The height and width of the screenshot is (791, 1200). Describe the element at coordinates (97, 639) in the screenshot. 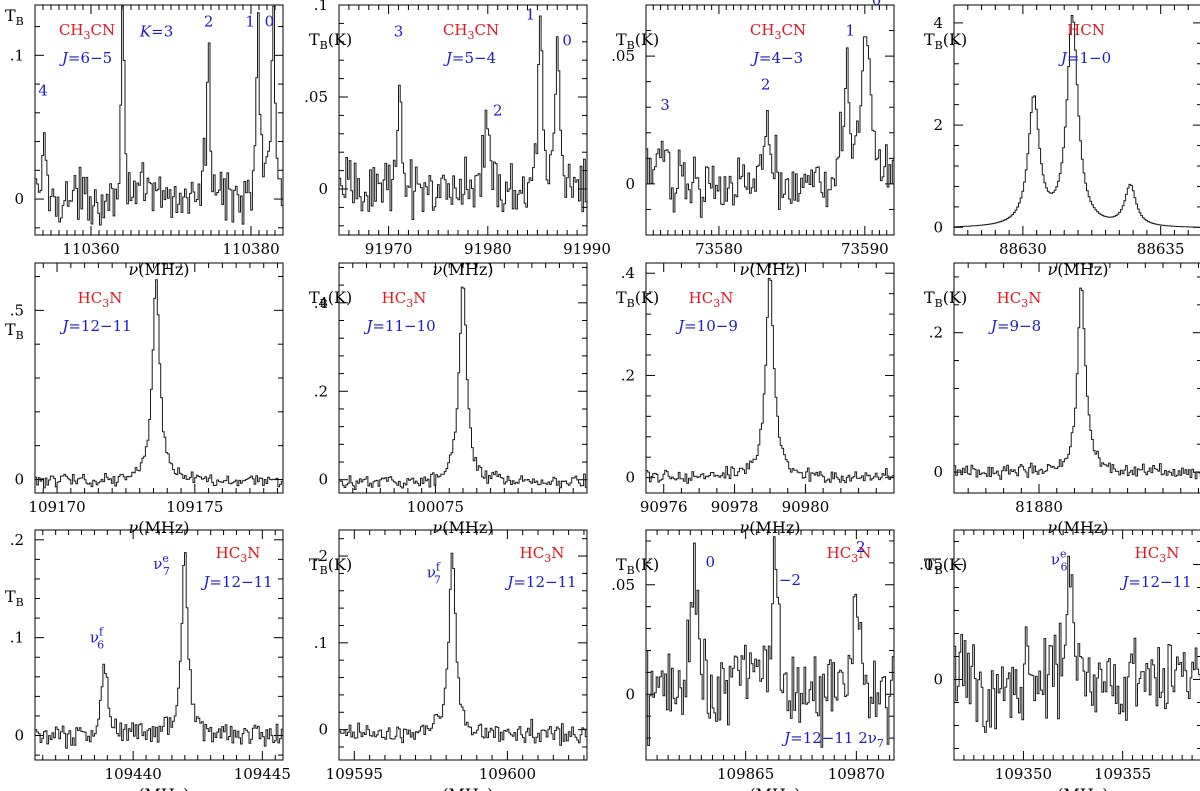

I see `component-label: νf 6` at that location.